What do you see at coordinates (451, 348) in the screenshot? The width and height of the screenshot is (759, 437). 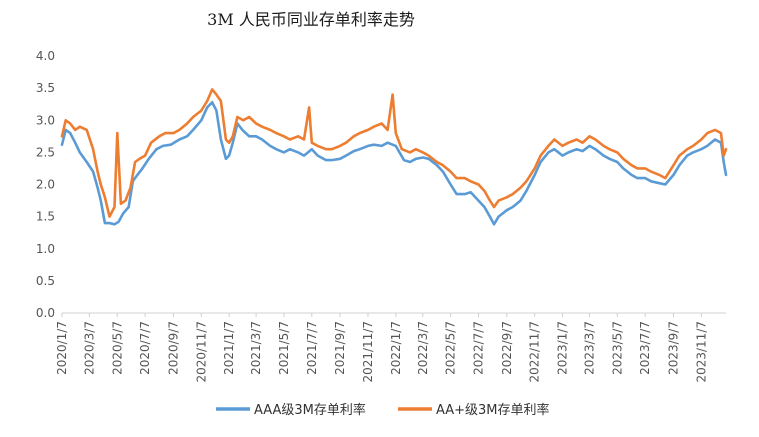 I see `x-tick-label: 2022/5/7` at bounding box center [451, 348].